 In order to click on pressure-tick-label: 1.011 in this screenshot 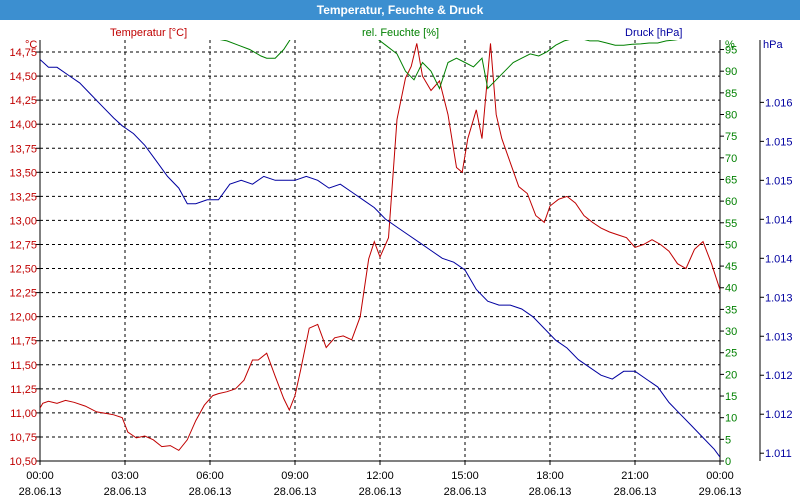, I will do `click(778, 454)`.